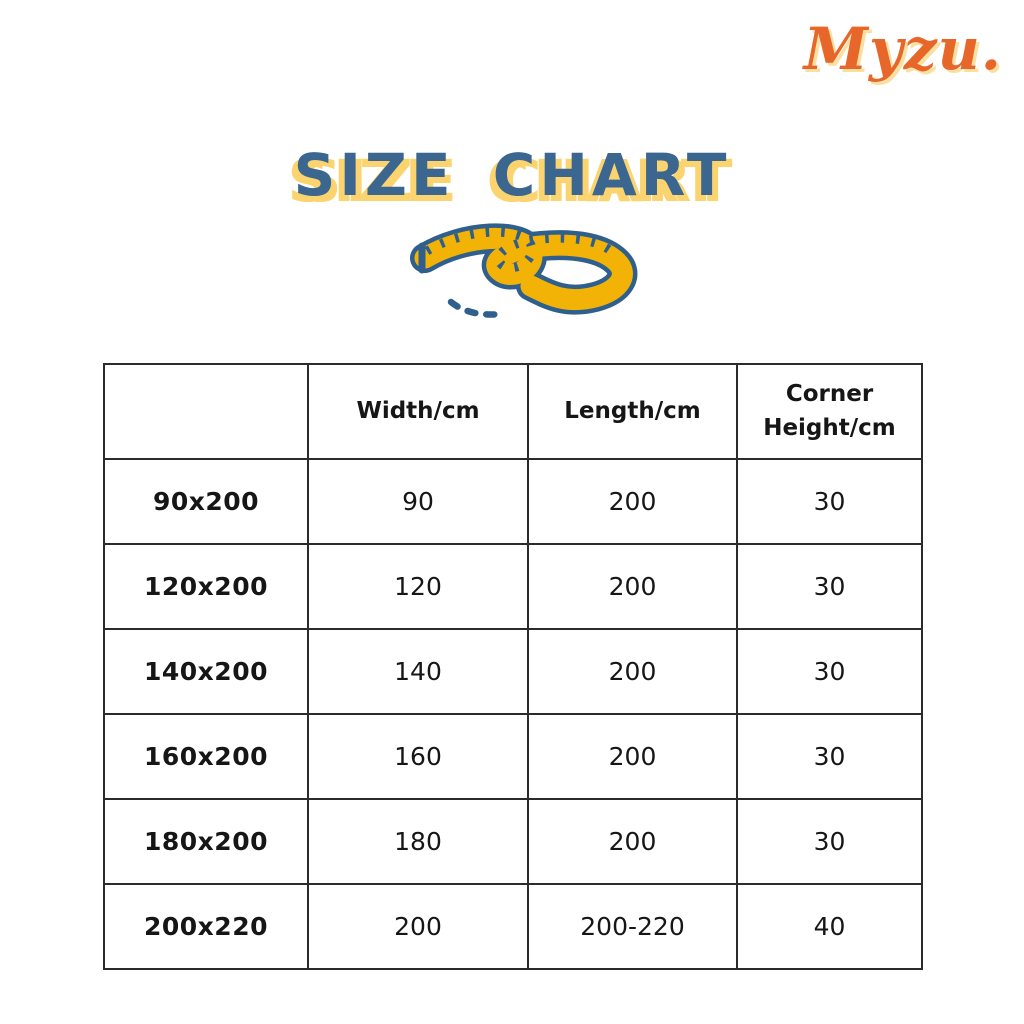 This screenshot has width=1024, height=1024. I want to click on table-row: 160x200 160 200 30, so click(513, 756).